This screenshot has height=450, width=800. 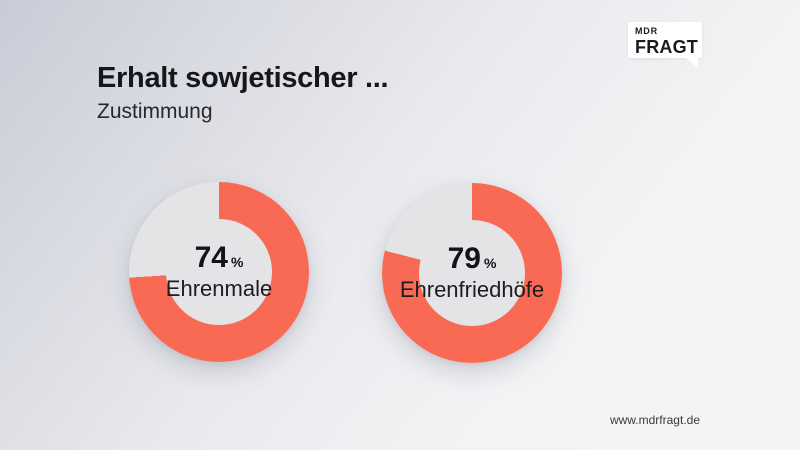 I want to click on donut-value: 79%, so click(x=472, y=258).